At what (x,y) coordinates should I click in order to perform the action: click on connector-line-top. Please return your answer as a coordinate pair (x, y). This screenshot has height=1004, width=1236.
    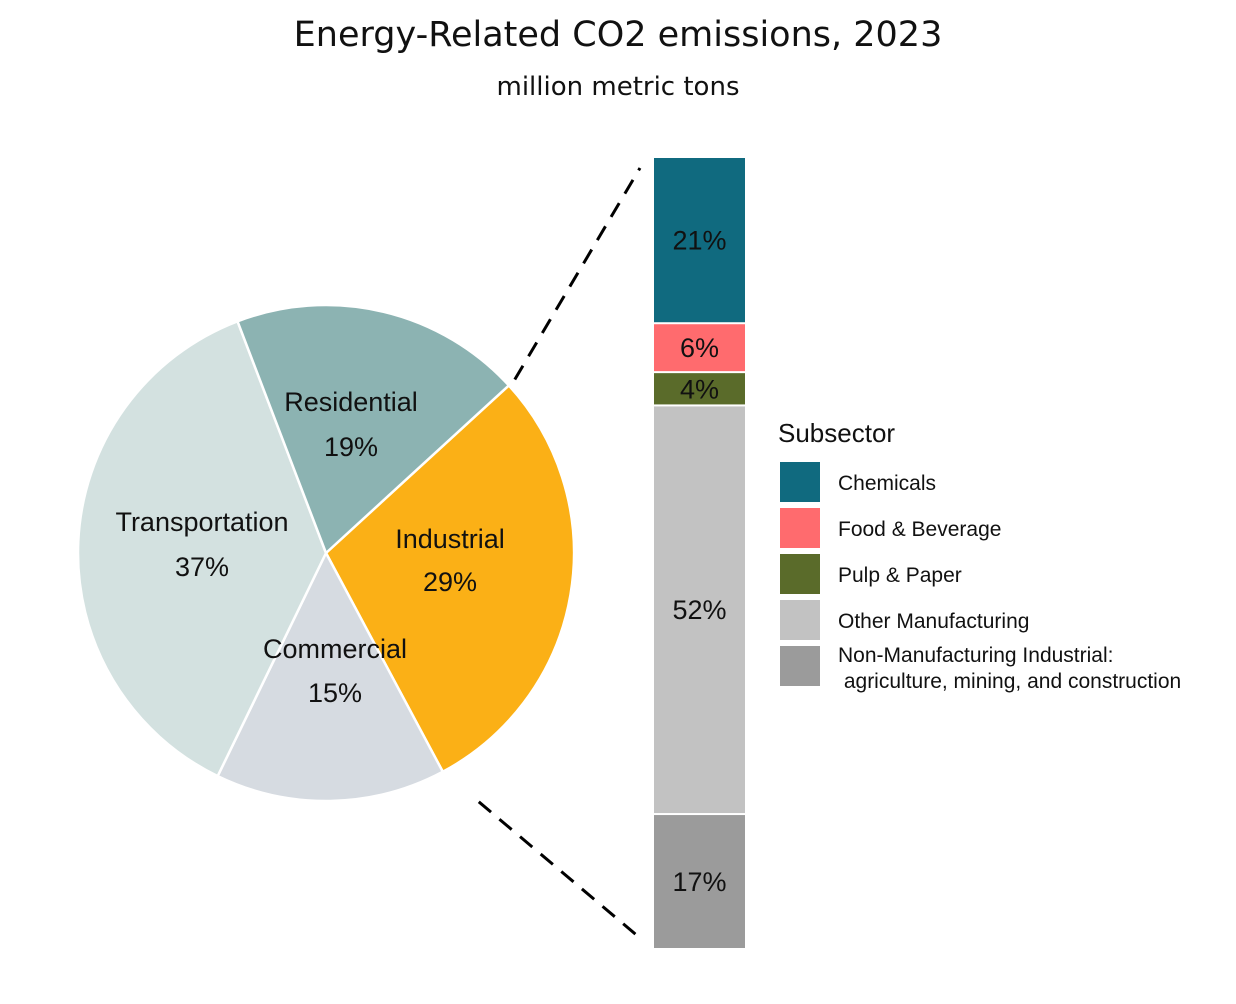
    Looking at the image, I should click on (577, 274).